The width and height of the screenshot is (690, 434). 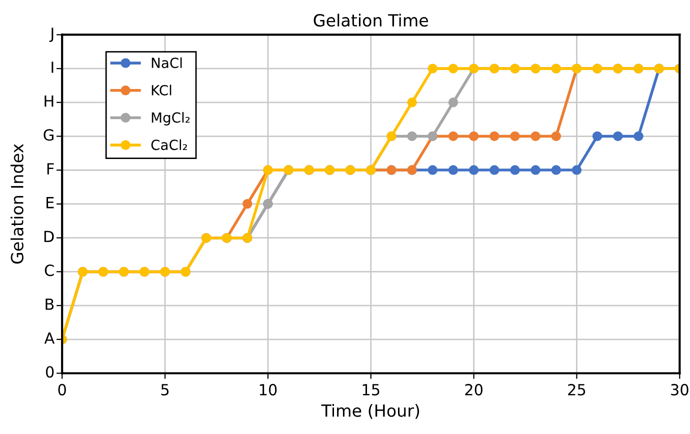 I want to click on text: F, so click(x=50, y=168).